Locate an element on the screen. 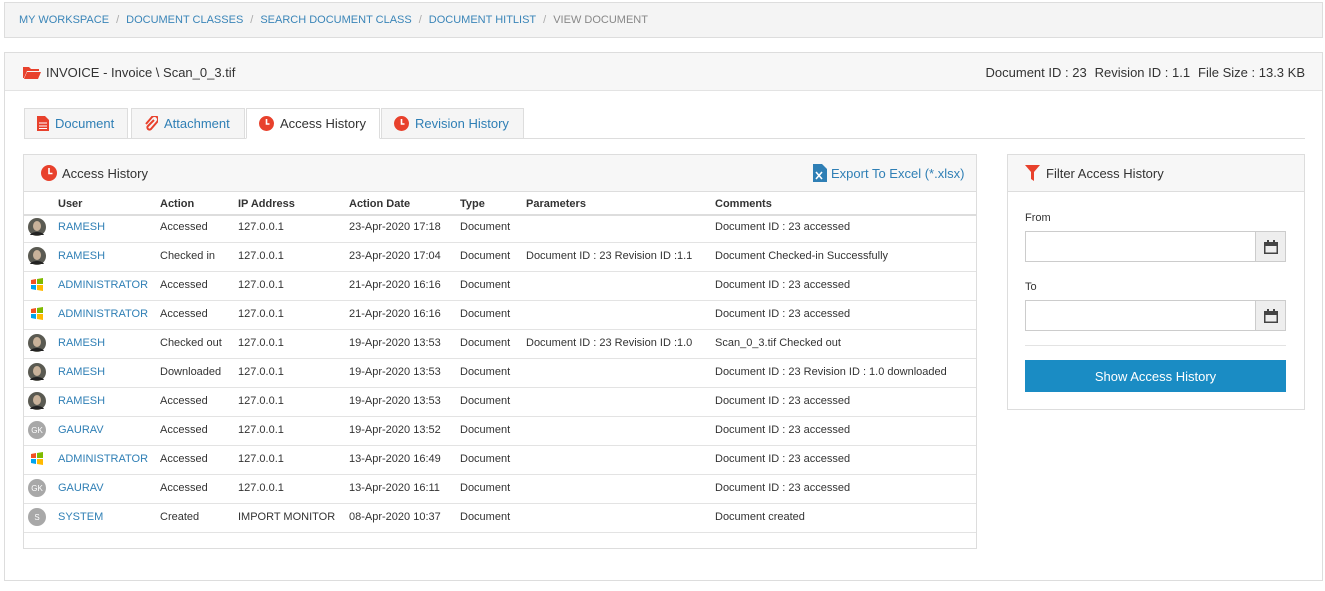  show-button: Show Access History is located at coordinates (1155, 376).